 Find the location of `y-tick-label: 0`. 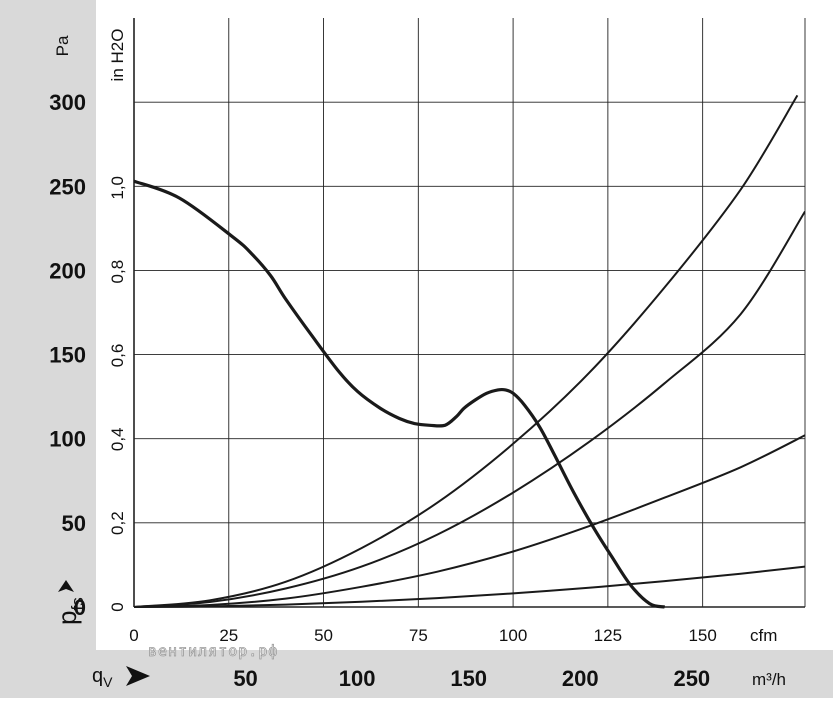

y-tick-label: 0 is located at coordinates (80, 607).